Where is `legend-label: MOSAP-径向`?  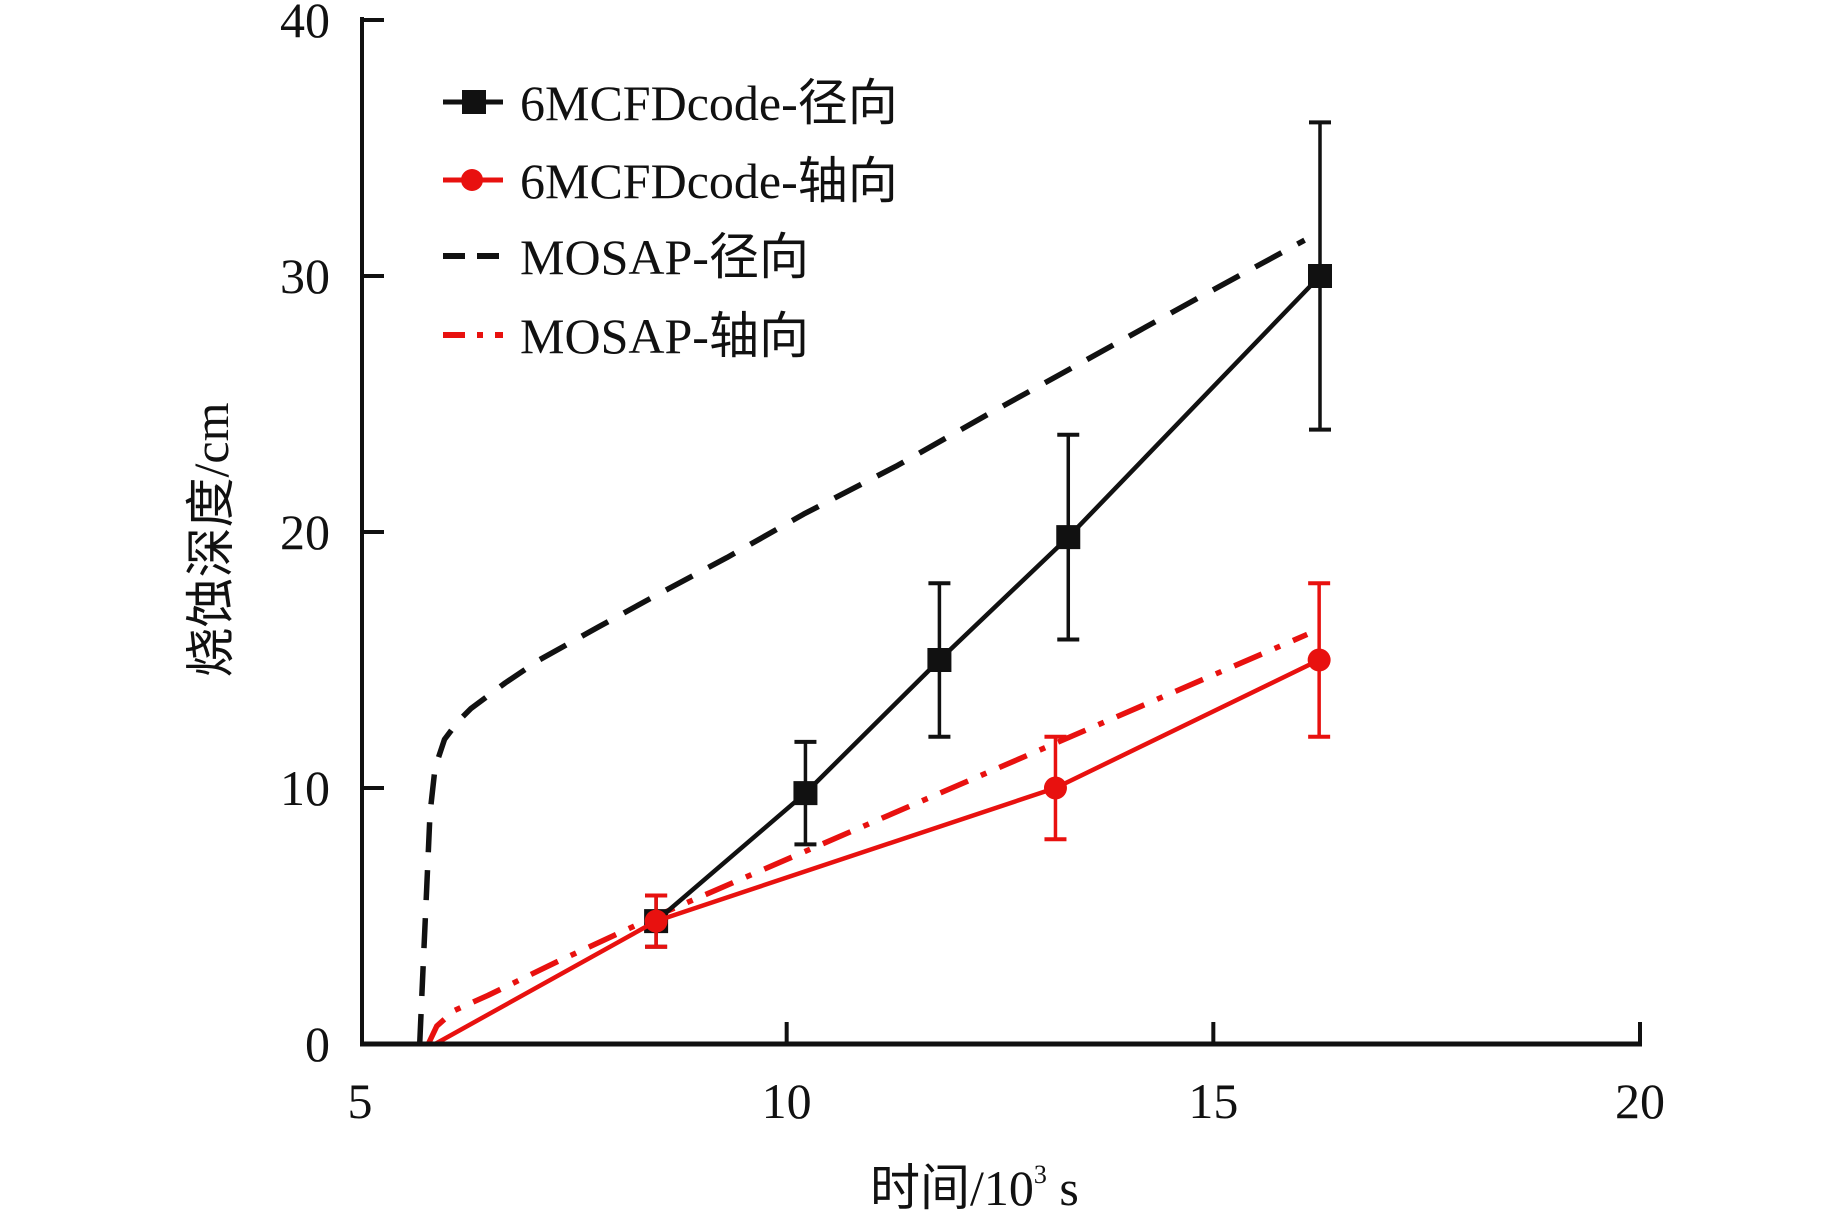 legend-label: MOSAP-径向 is located at coordinates (664, 257).